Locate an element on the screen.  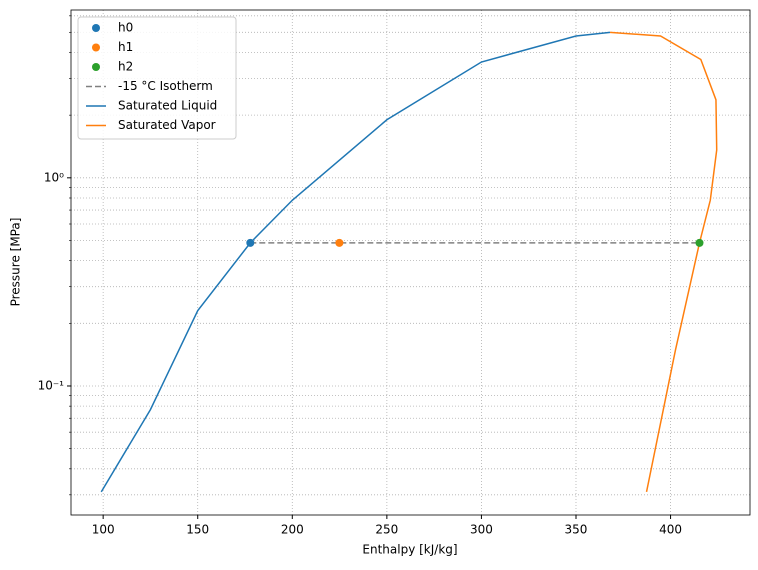
series-line is located at coordinates (663, 262).